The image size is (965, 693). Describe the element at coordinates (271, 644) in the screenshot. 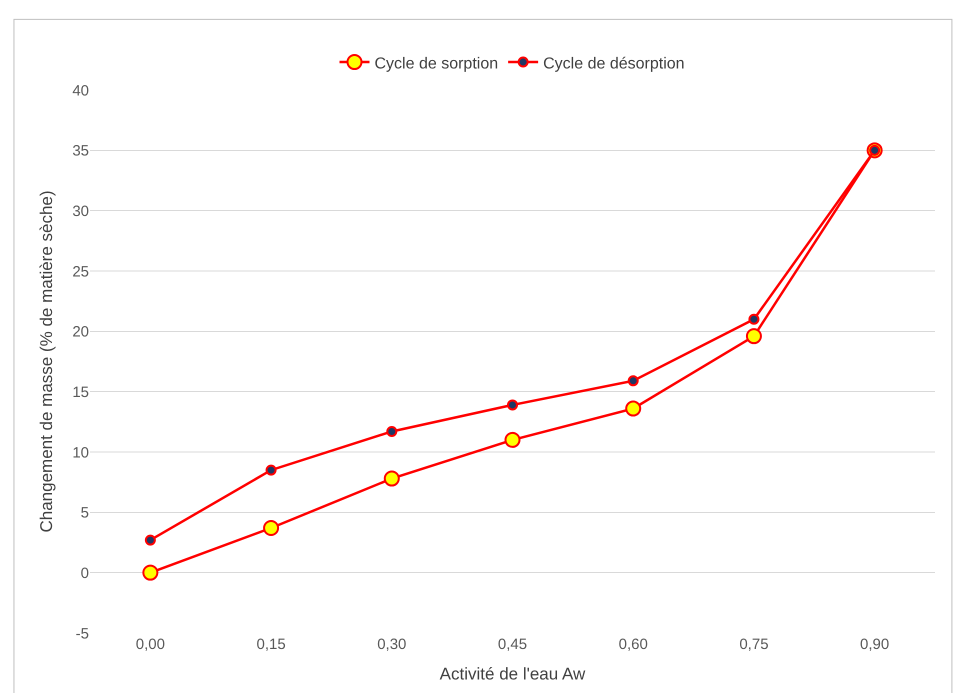

I see `x-tick-label: 0,15` at that location.